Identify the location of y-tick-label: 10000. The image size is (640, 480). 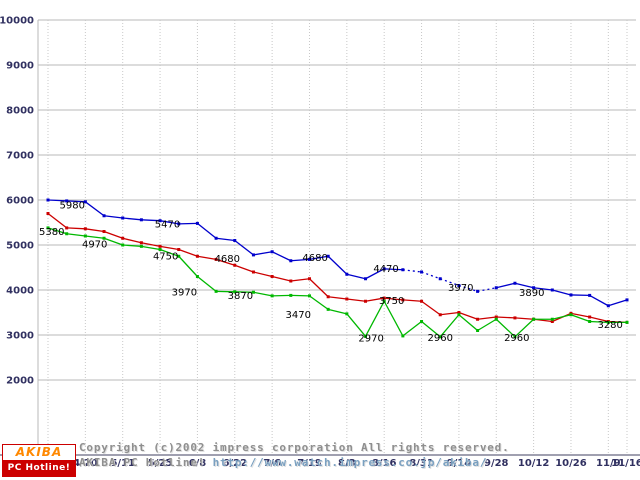
(17, 21).